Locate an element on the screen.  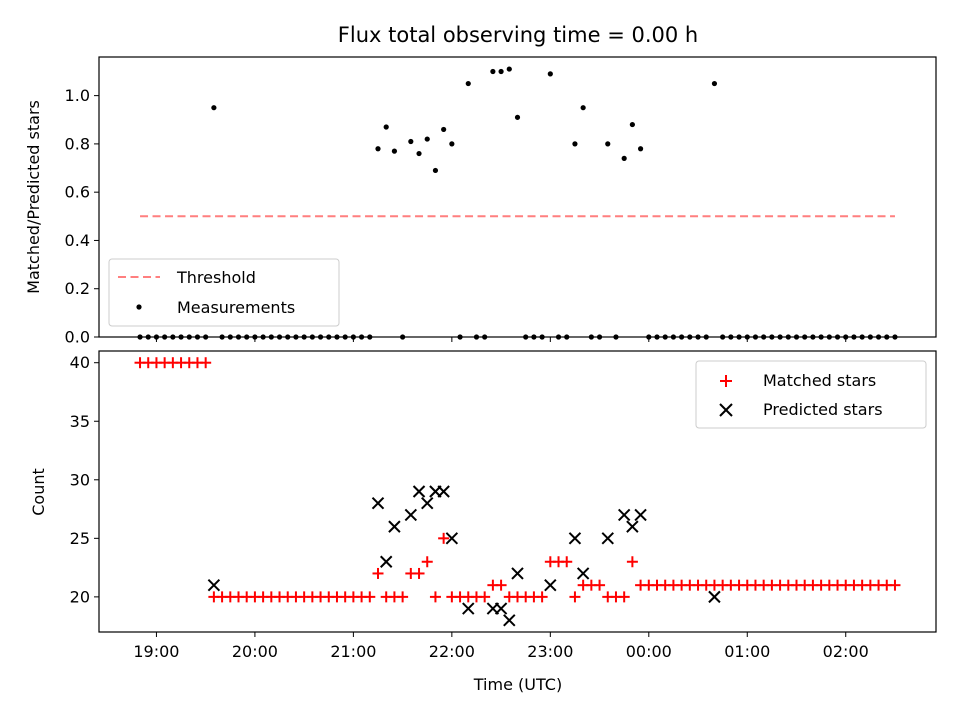
legend-measurements-swatch is located at coordinates (139, 307).